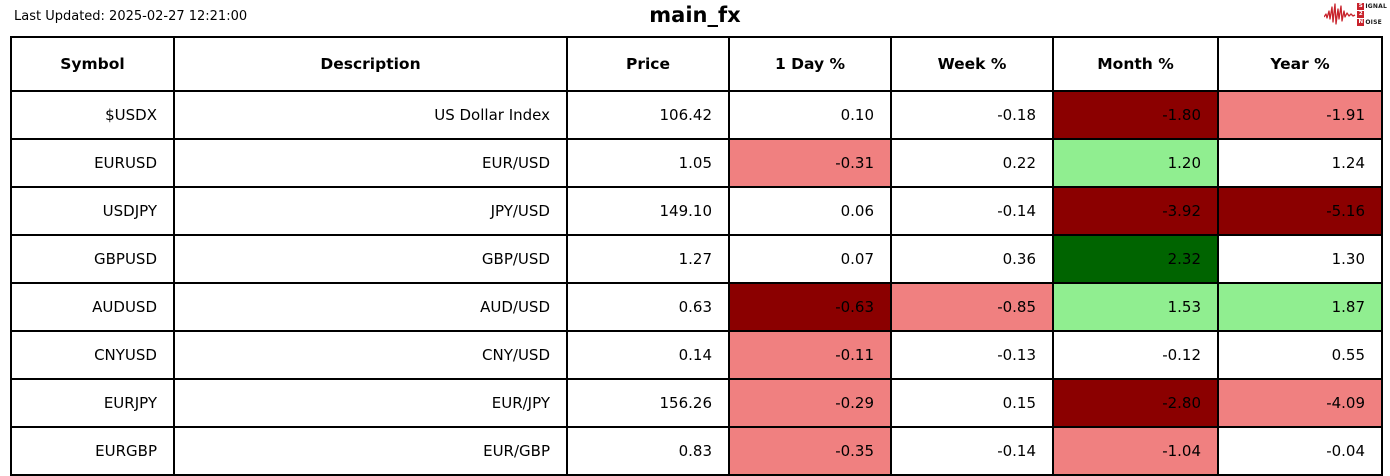 The height and width of the screenshot is (476, 1390). Describe the element at coordinates (648, 259) in the screenshot. I see `cell-price: 1.27` at that location.